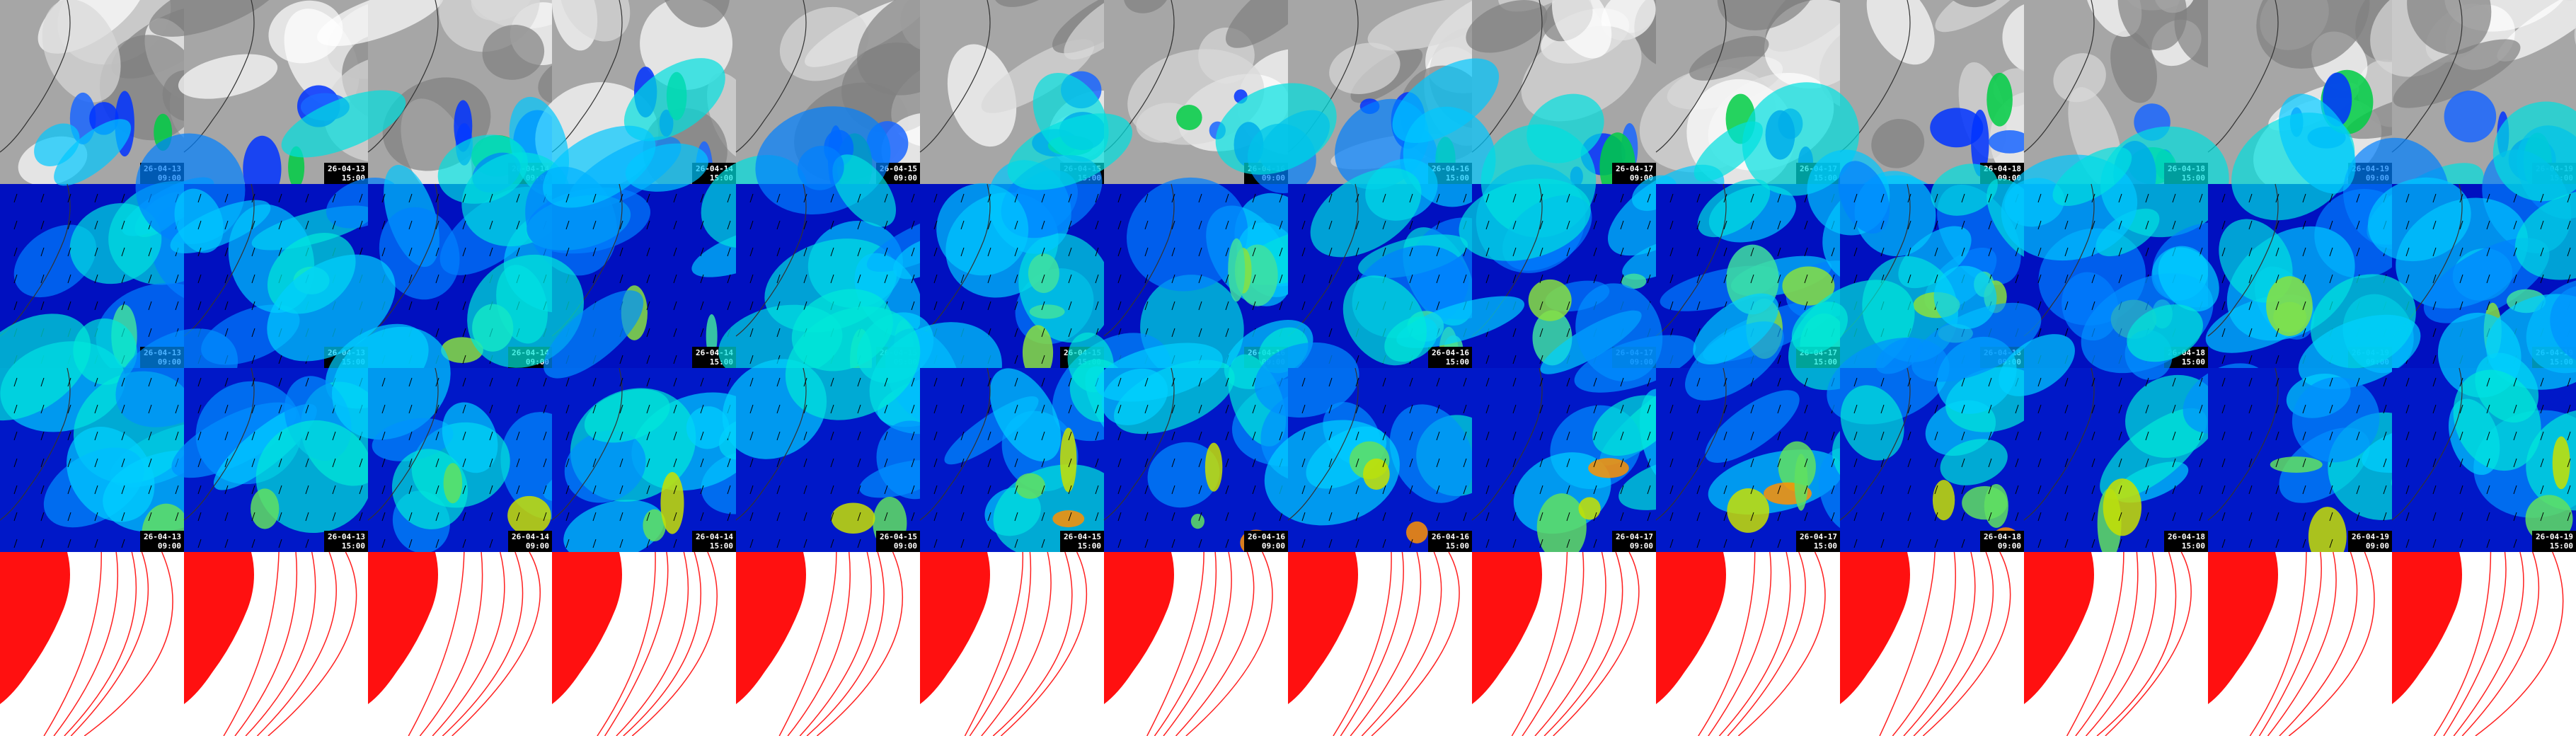  Describe the element at coordinates (2484, 644) in the screenshot. I see `map-tile` at that location.